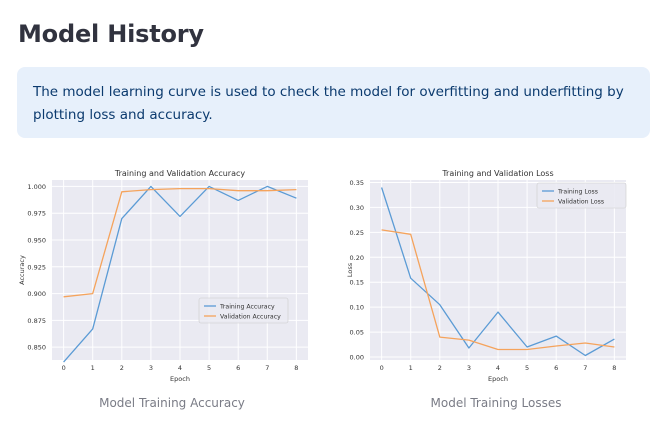 The image size is (657, 422). I want to click on legend-label: Training Loss, so click(577, 191).